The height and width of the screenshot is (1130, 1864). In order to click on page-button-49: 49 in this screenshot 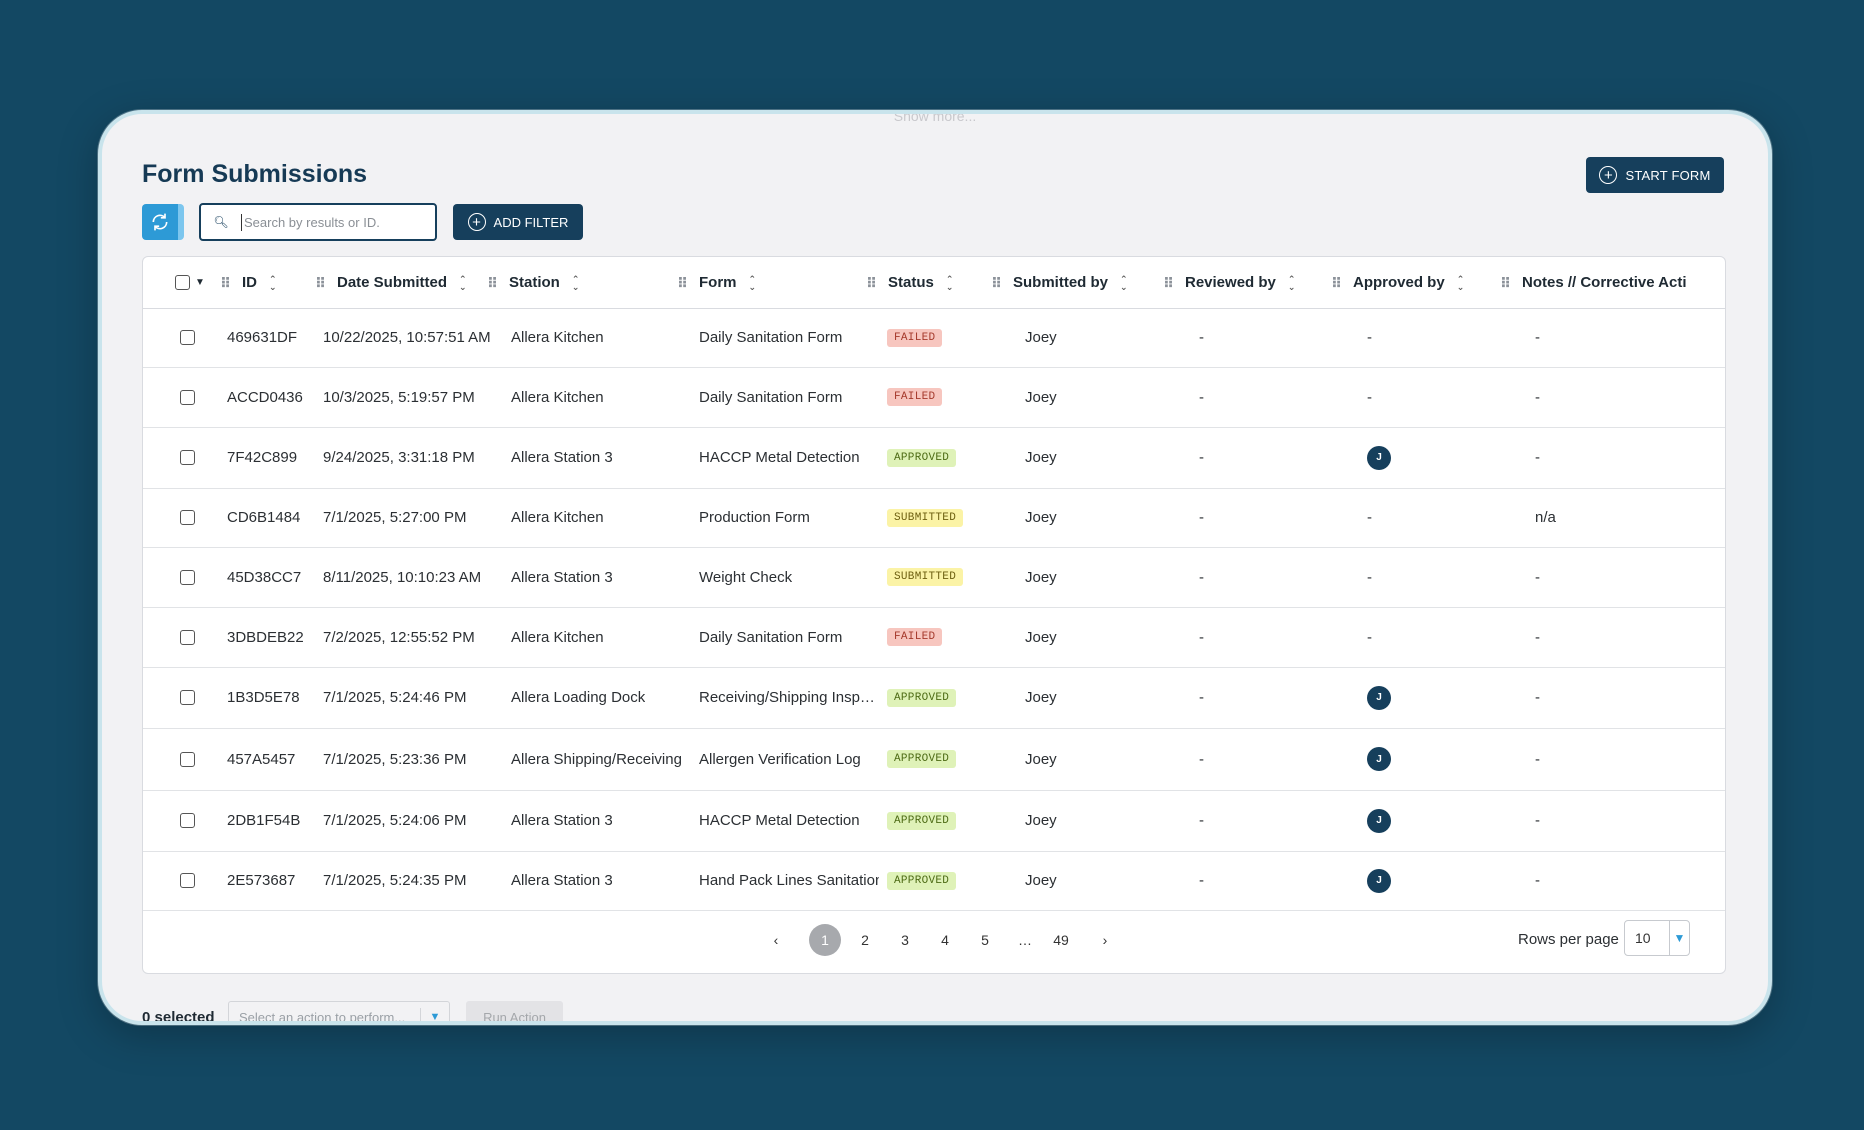, I will do `click(1061, 940)`.